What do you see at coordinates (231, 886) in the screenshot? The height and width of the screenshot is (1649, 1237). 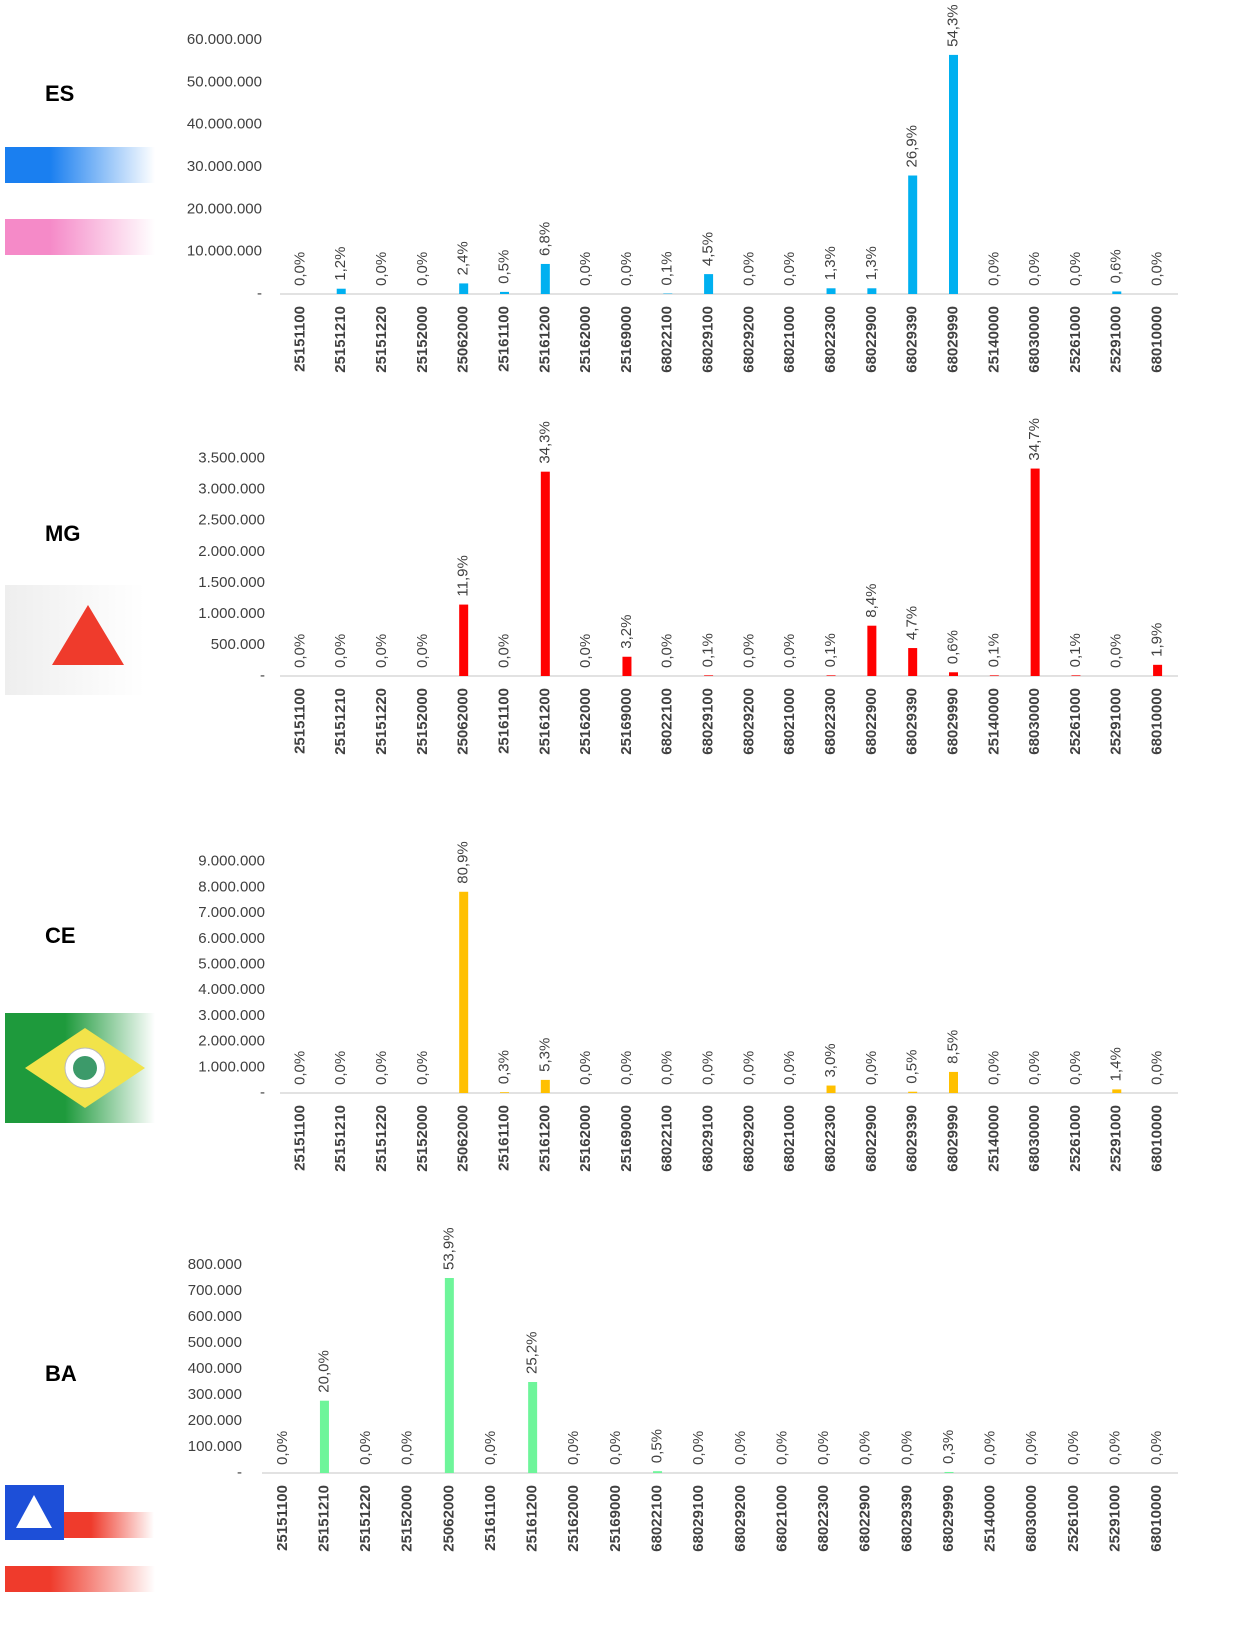 I see `y-tick-label: 8.000.000` at bounding box center [231, 886].